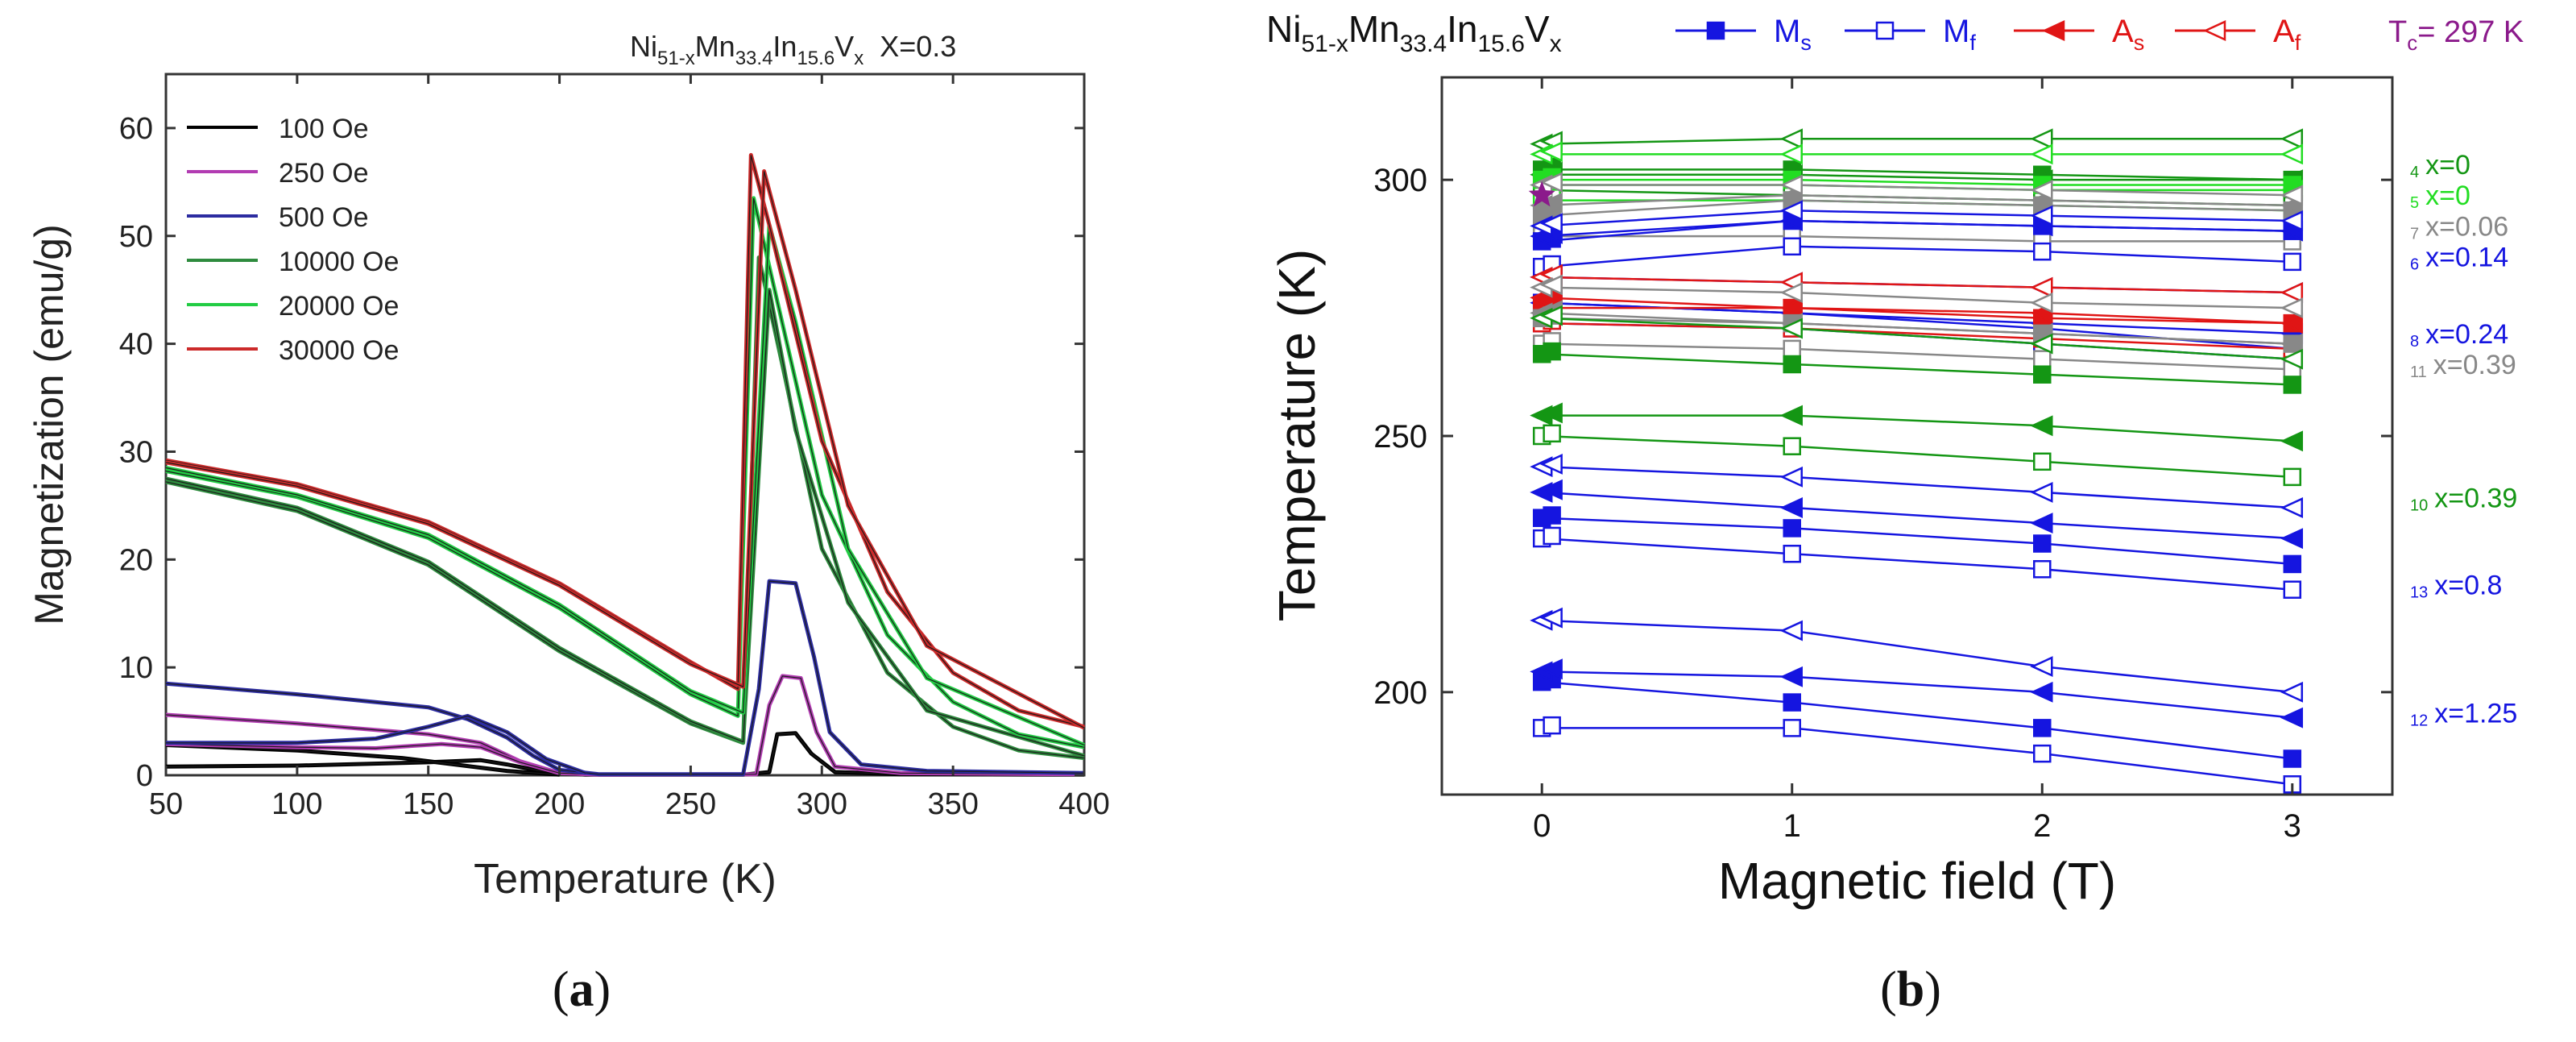 The width and height of the screenshot is (2576, 1042). Describe the element at coordinates (582, 989) in the screenshot. I see `panel-a-caption: (a)` at that location.